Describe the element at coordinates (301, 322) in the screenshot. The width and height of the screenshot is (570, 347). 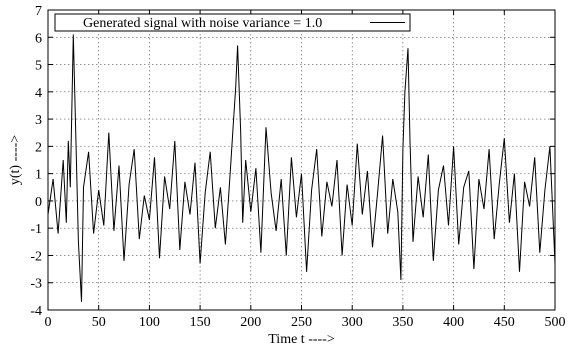
I see `x-tick-label: 250` at that location.